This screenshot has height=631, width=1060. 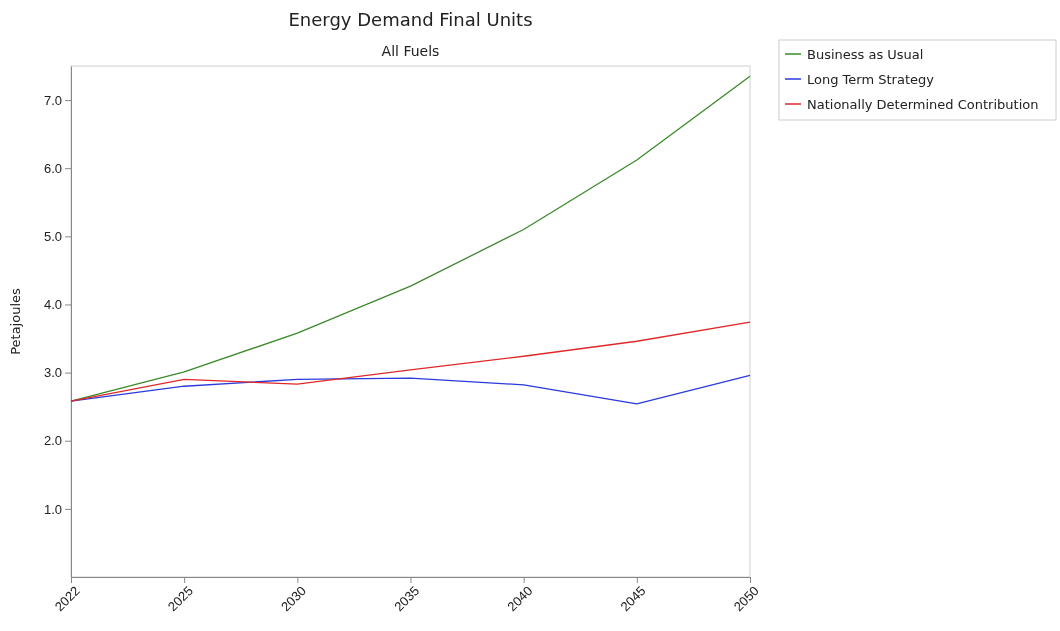 I want to click on y-tick-label: 2.0, so click(x=52, y=441).